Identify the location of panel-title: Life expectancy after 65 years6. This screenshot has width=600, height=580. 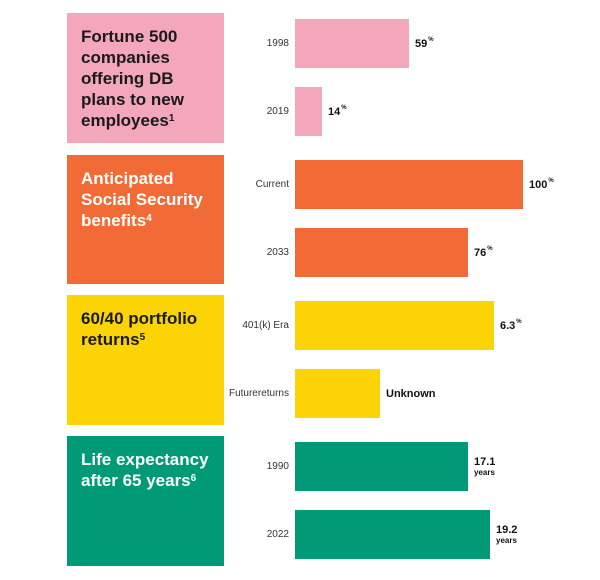
(146, 470).